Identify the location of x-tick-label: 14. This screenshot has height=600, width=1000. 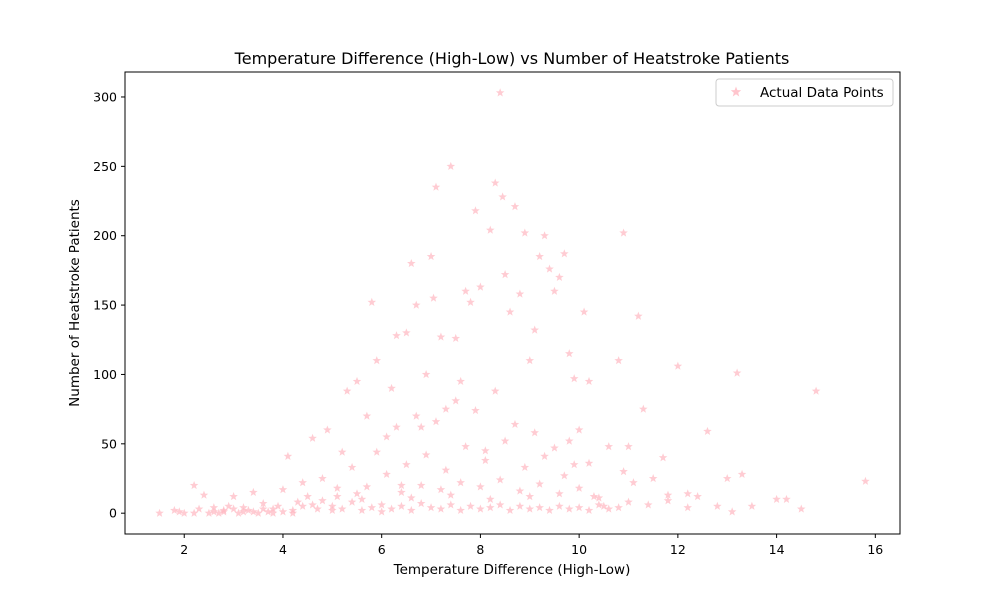
(777, 549).